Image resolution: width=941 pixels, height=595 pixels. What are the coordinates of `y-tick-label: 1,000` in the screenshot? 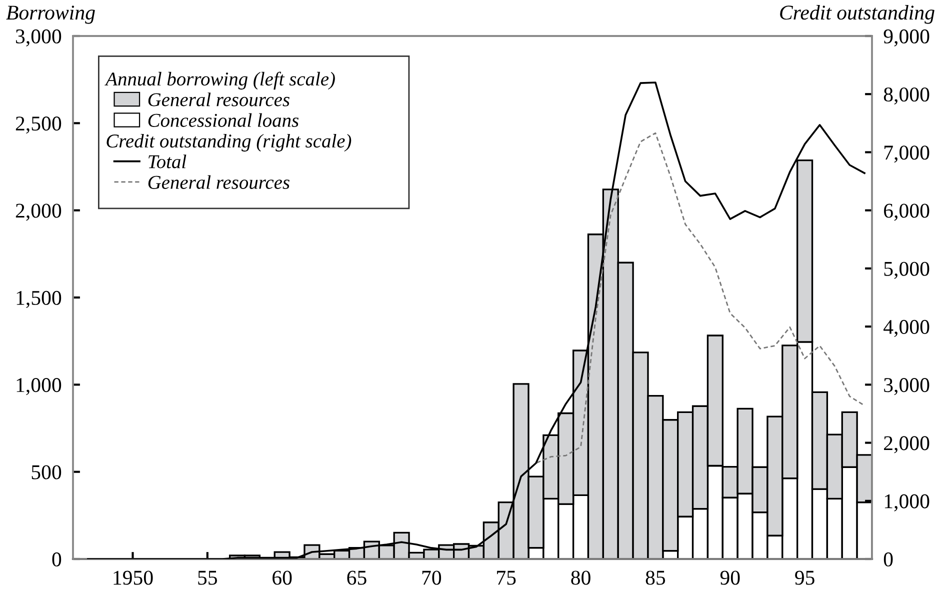 It's located at (39, 387).